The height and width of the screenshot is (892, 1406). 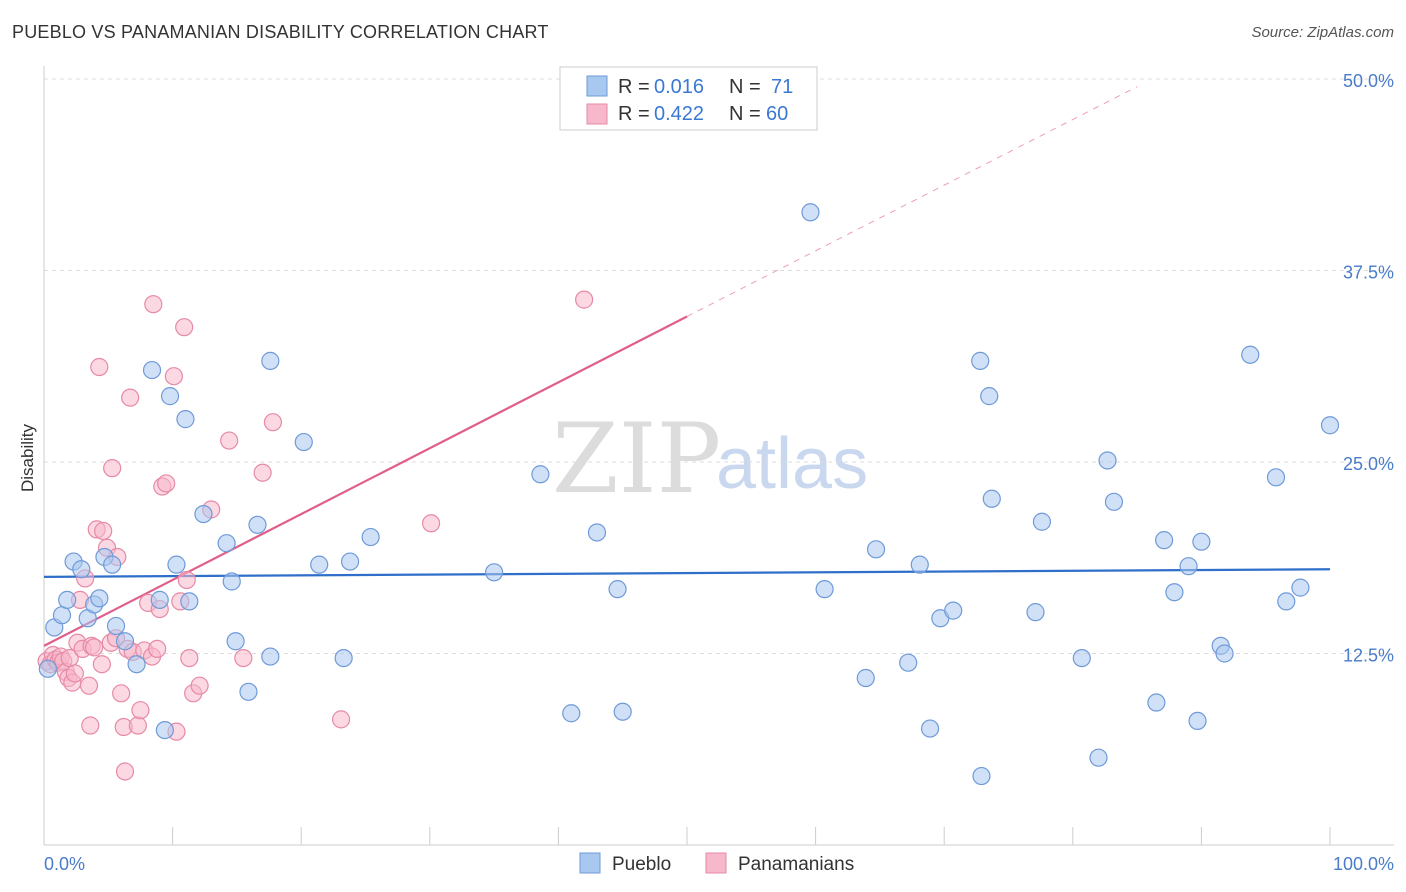 I want to click on pueblo-trend-line, so click(x=687, y=573).